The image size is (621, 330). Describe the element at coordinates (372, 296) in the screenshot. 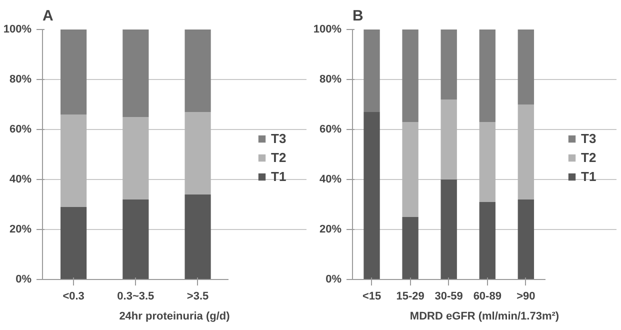

I see `x-tick-label: <15` at that location.